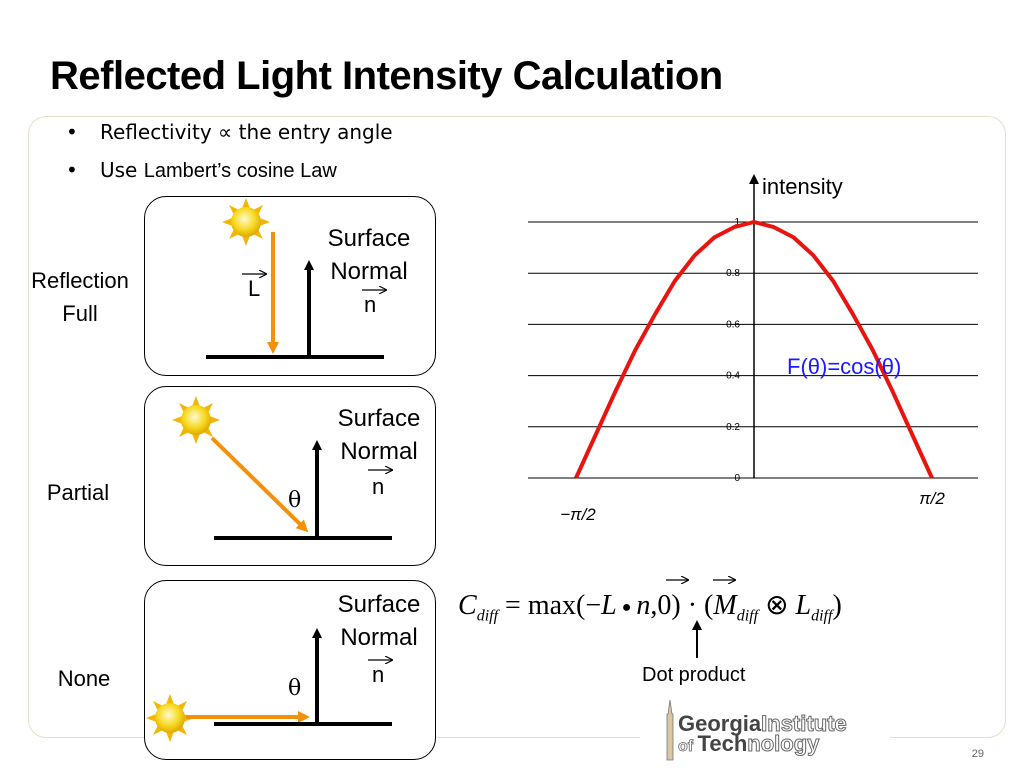  I want to click on light-ray-arrow, so click(259, 484).